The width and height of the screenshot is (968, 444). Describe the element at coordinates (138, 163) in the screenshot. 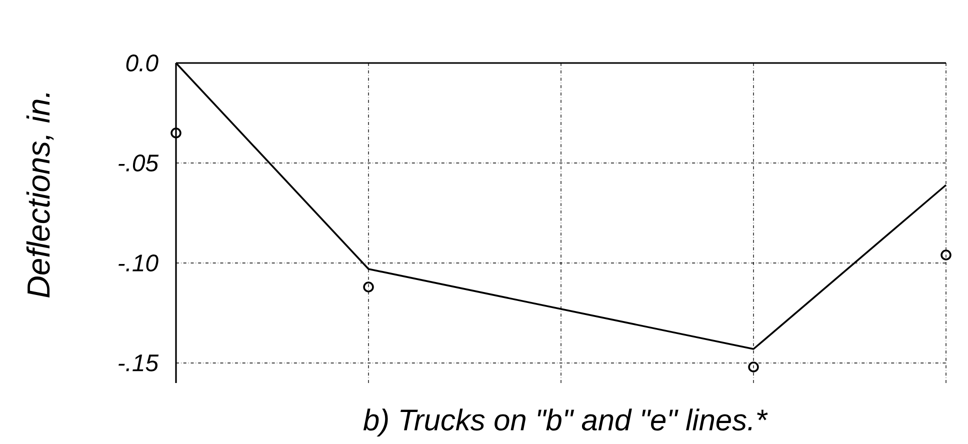

I see `y-tick-label: -.05` at that location.